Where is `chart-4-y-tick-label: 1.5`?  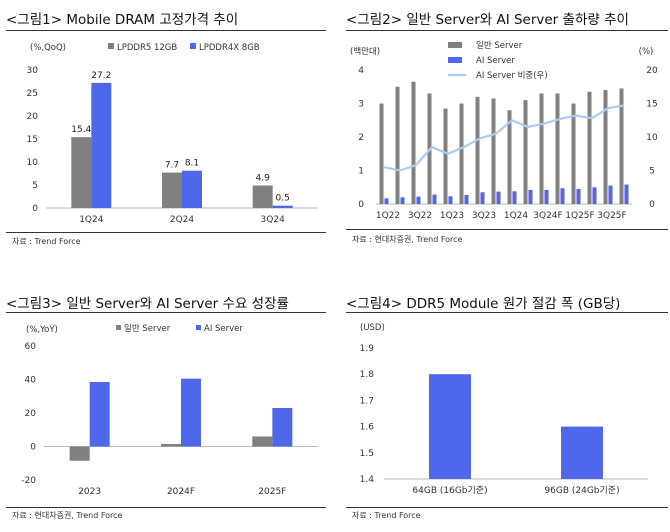 chart-4-y-tick-label: 1.5 is located at coordinates (367, 454).